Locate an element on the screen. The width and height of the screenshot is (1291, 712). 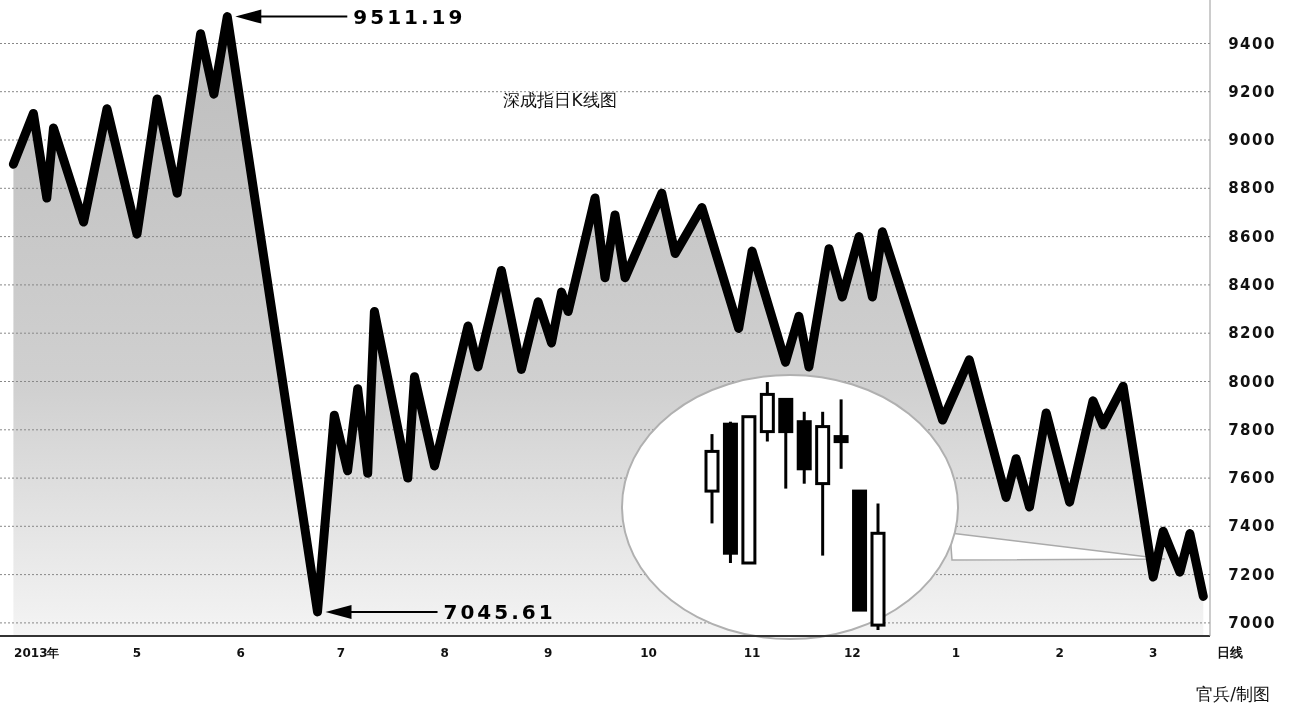
x-tick-label: 7 is located at coordinates (341, 653).